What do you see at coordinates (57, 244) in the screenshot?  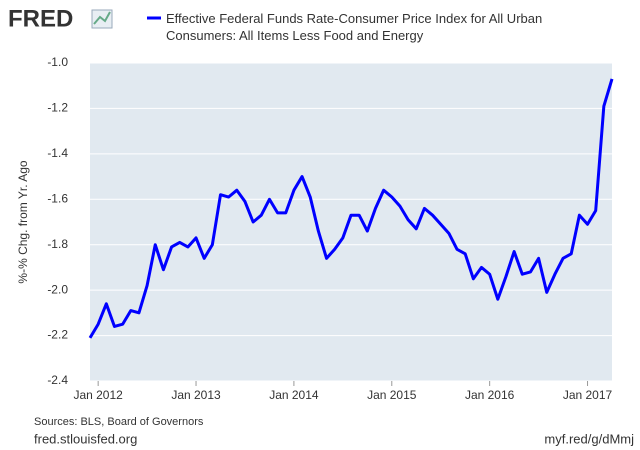 I see `y-tick-label: -1.8` at bounding box center [57, 244].